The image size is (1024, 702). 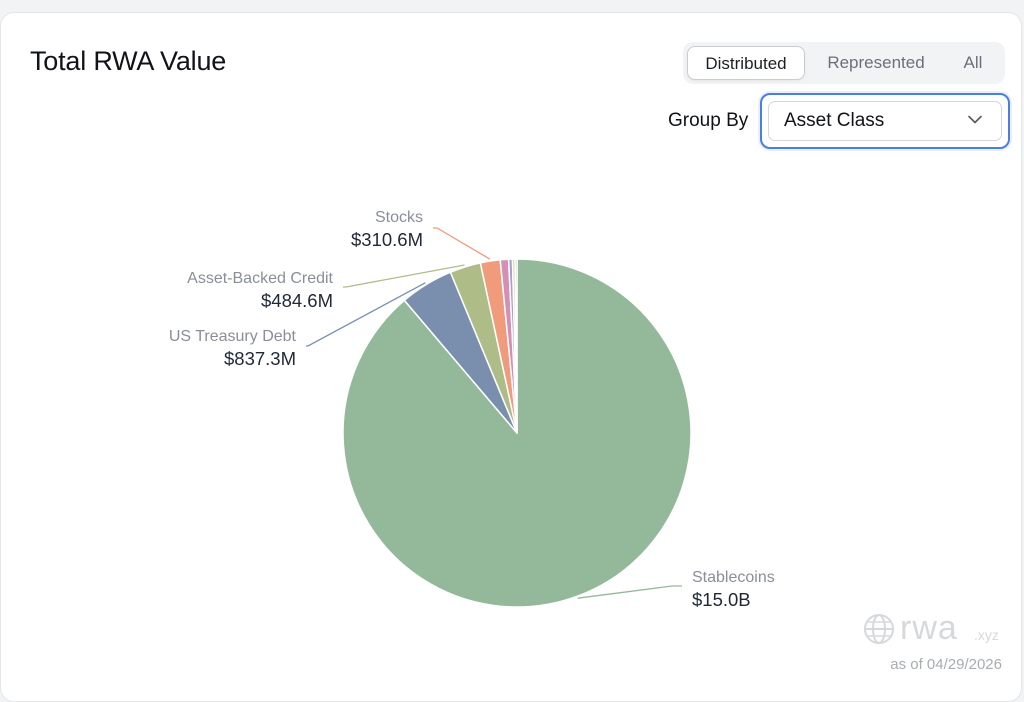 I want to click on slice-label-value: $837.3M, so click(x=260, y=358).